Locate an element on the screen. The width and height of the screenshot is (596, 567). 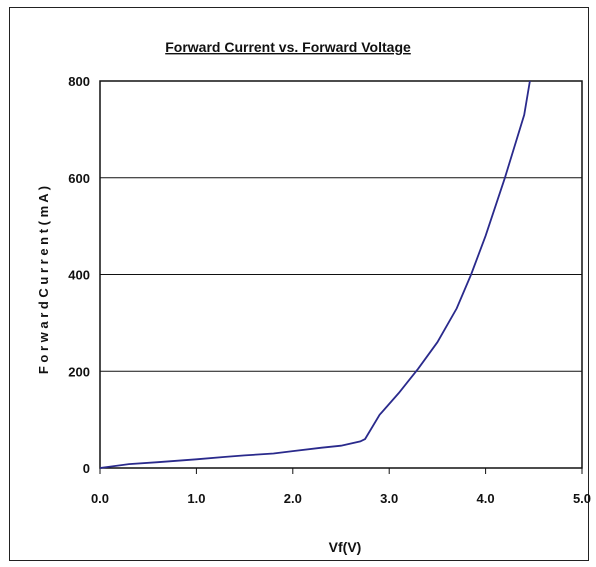
chart-title: Forward Current vs. Forward Voltage is located at coordinates (288, 47).